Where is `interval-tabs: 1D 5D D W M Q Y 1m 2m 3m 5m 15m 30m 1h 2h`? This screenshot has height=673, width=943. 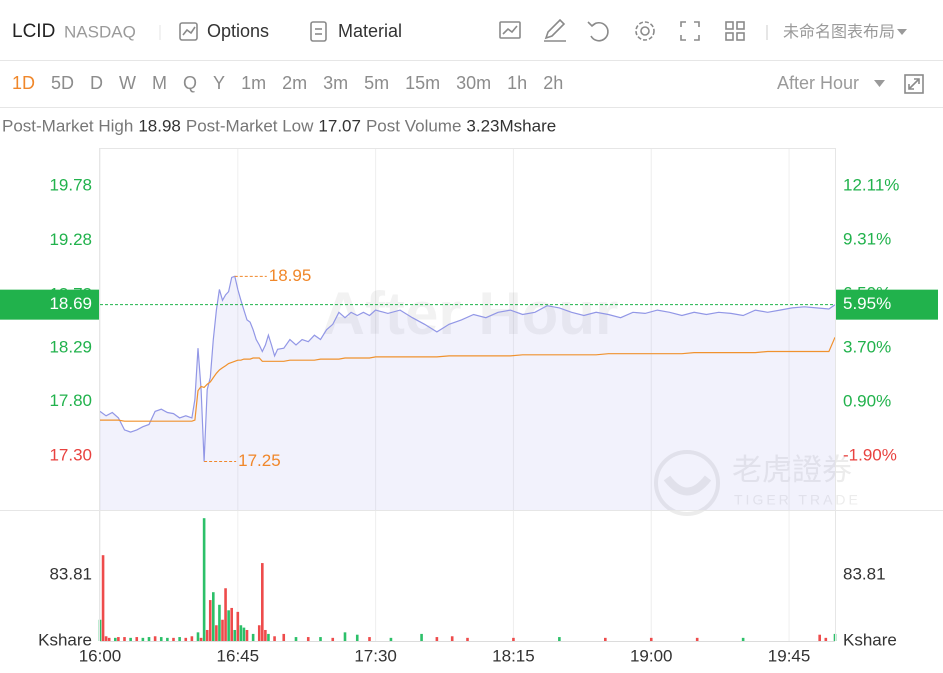
interval-tabs: 1D 5D D W M Q Y 1m 2m 3m 5m 15m 30m 1h 2h is located at coordinates (287, 83).